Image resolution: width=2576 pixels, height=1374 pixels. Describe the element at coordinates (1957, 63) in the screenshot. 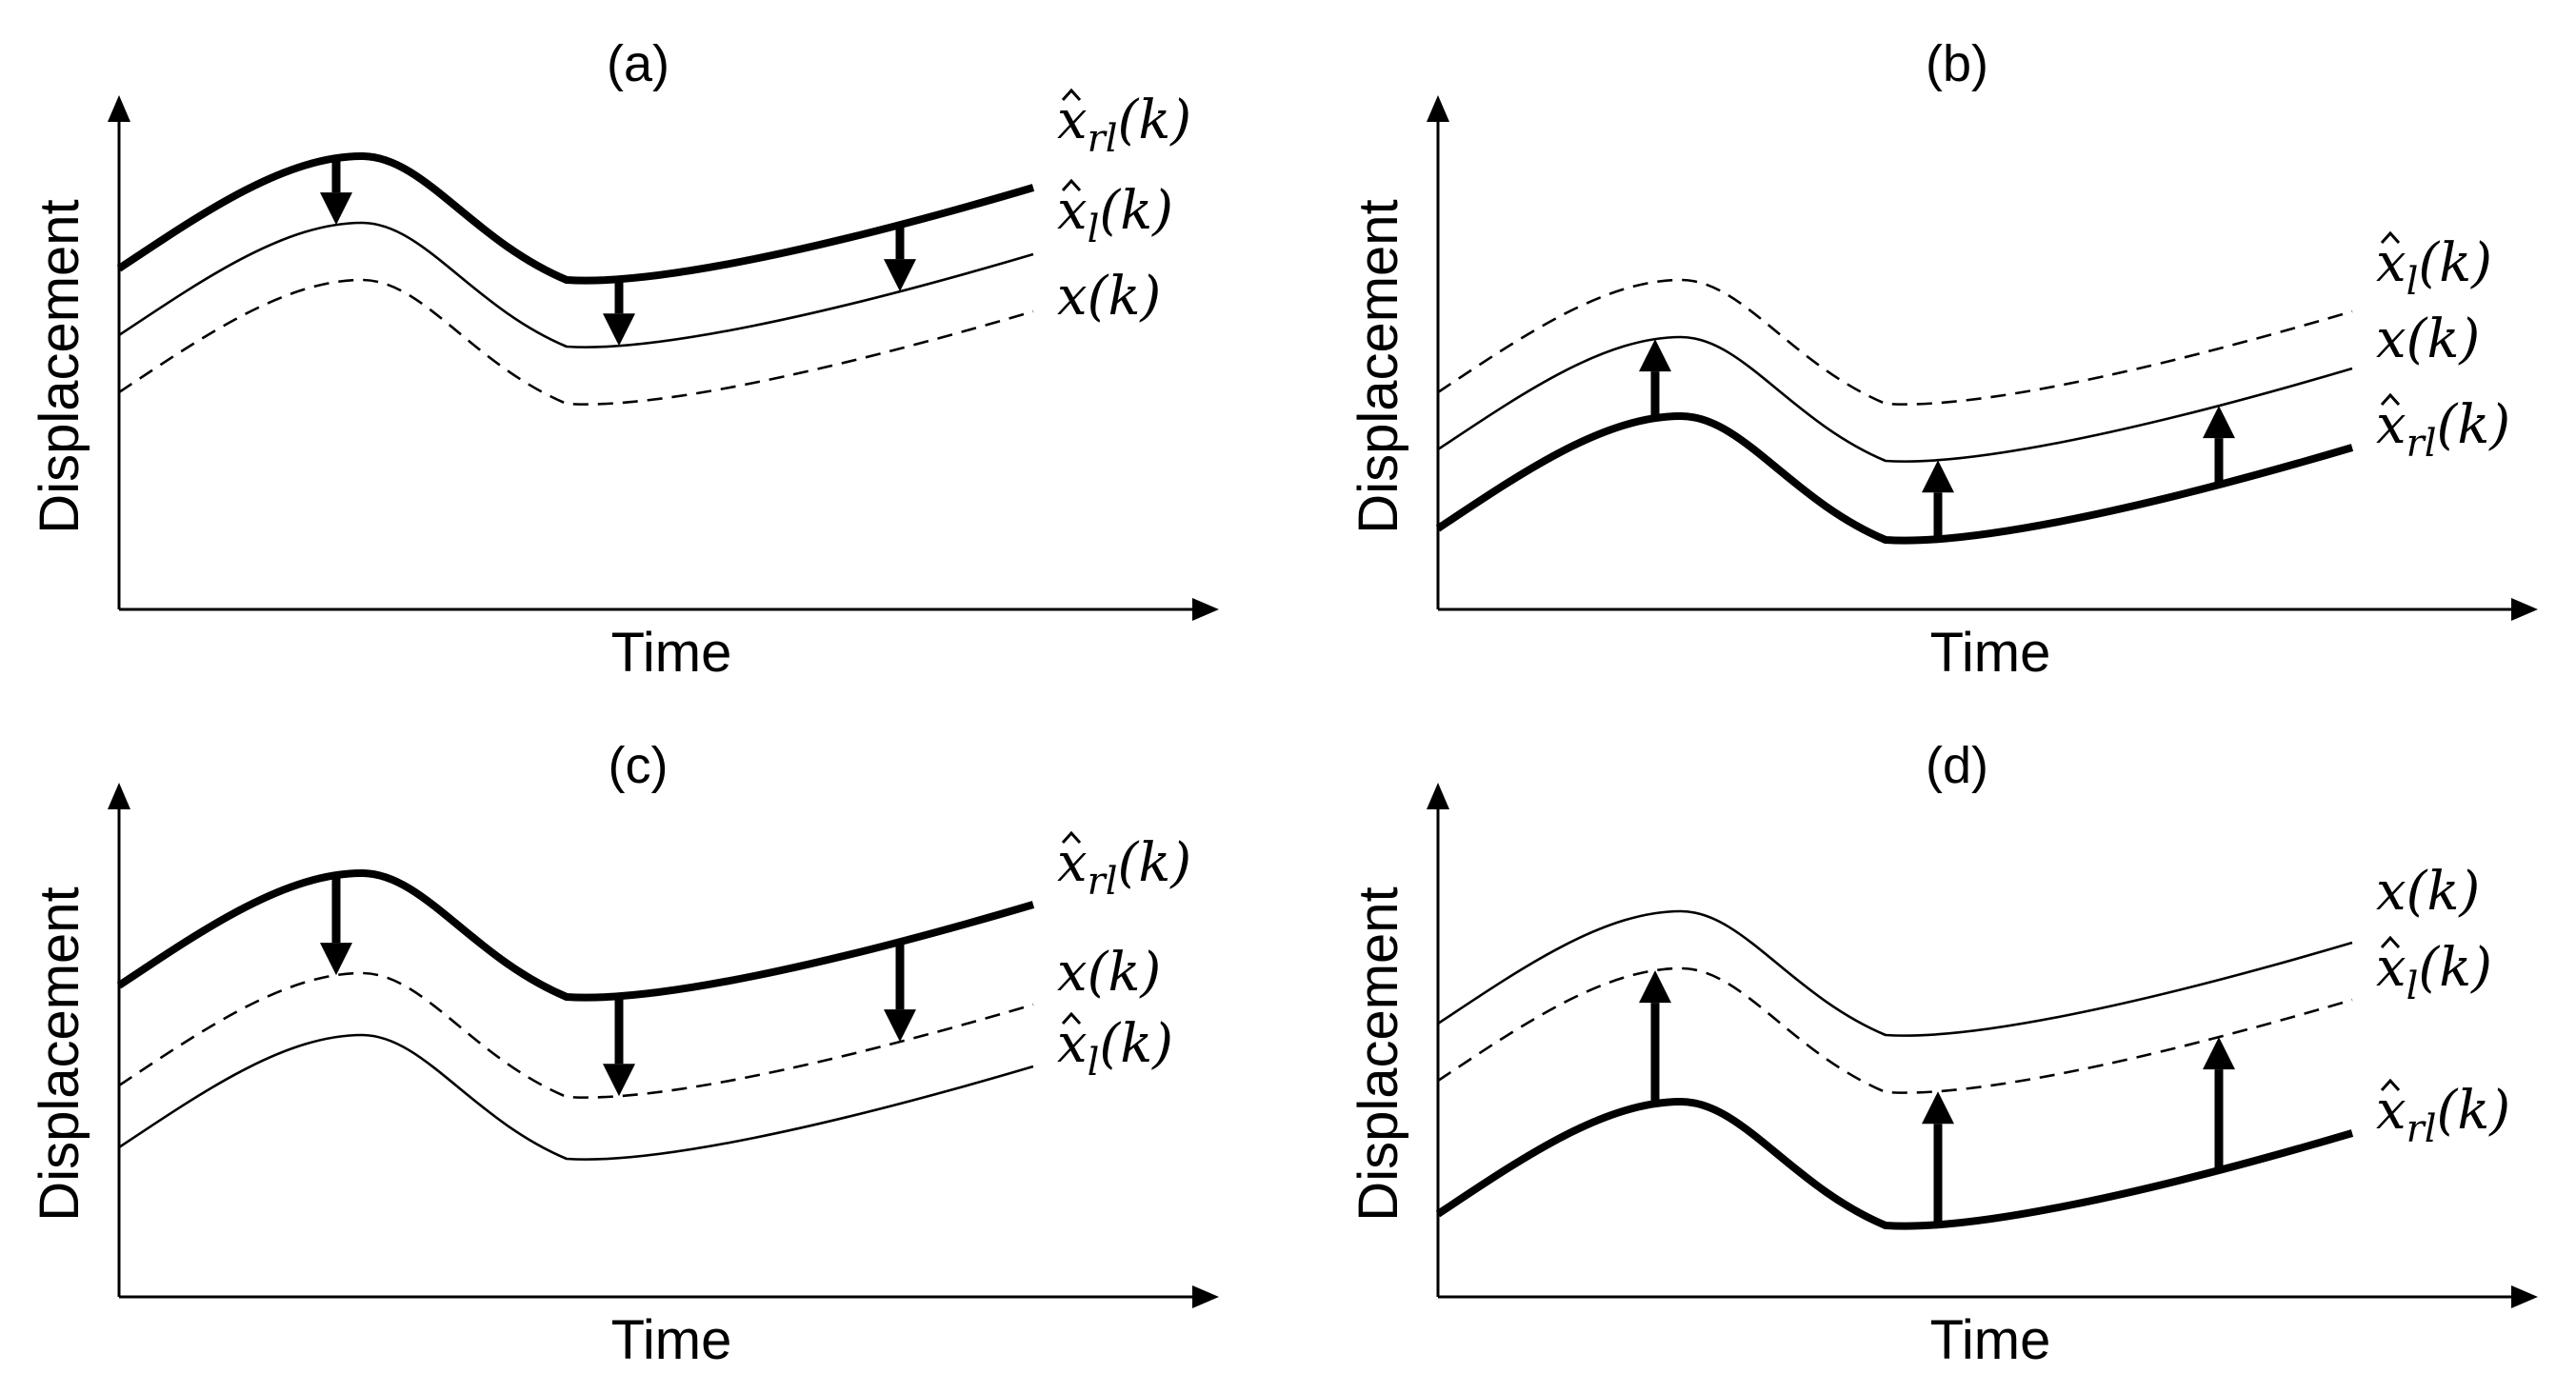

I see `panel-title: (b)` at that location.